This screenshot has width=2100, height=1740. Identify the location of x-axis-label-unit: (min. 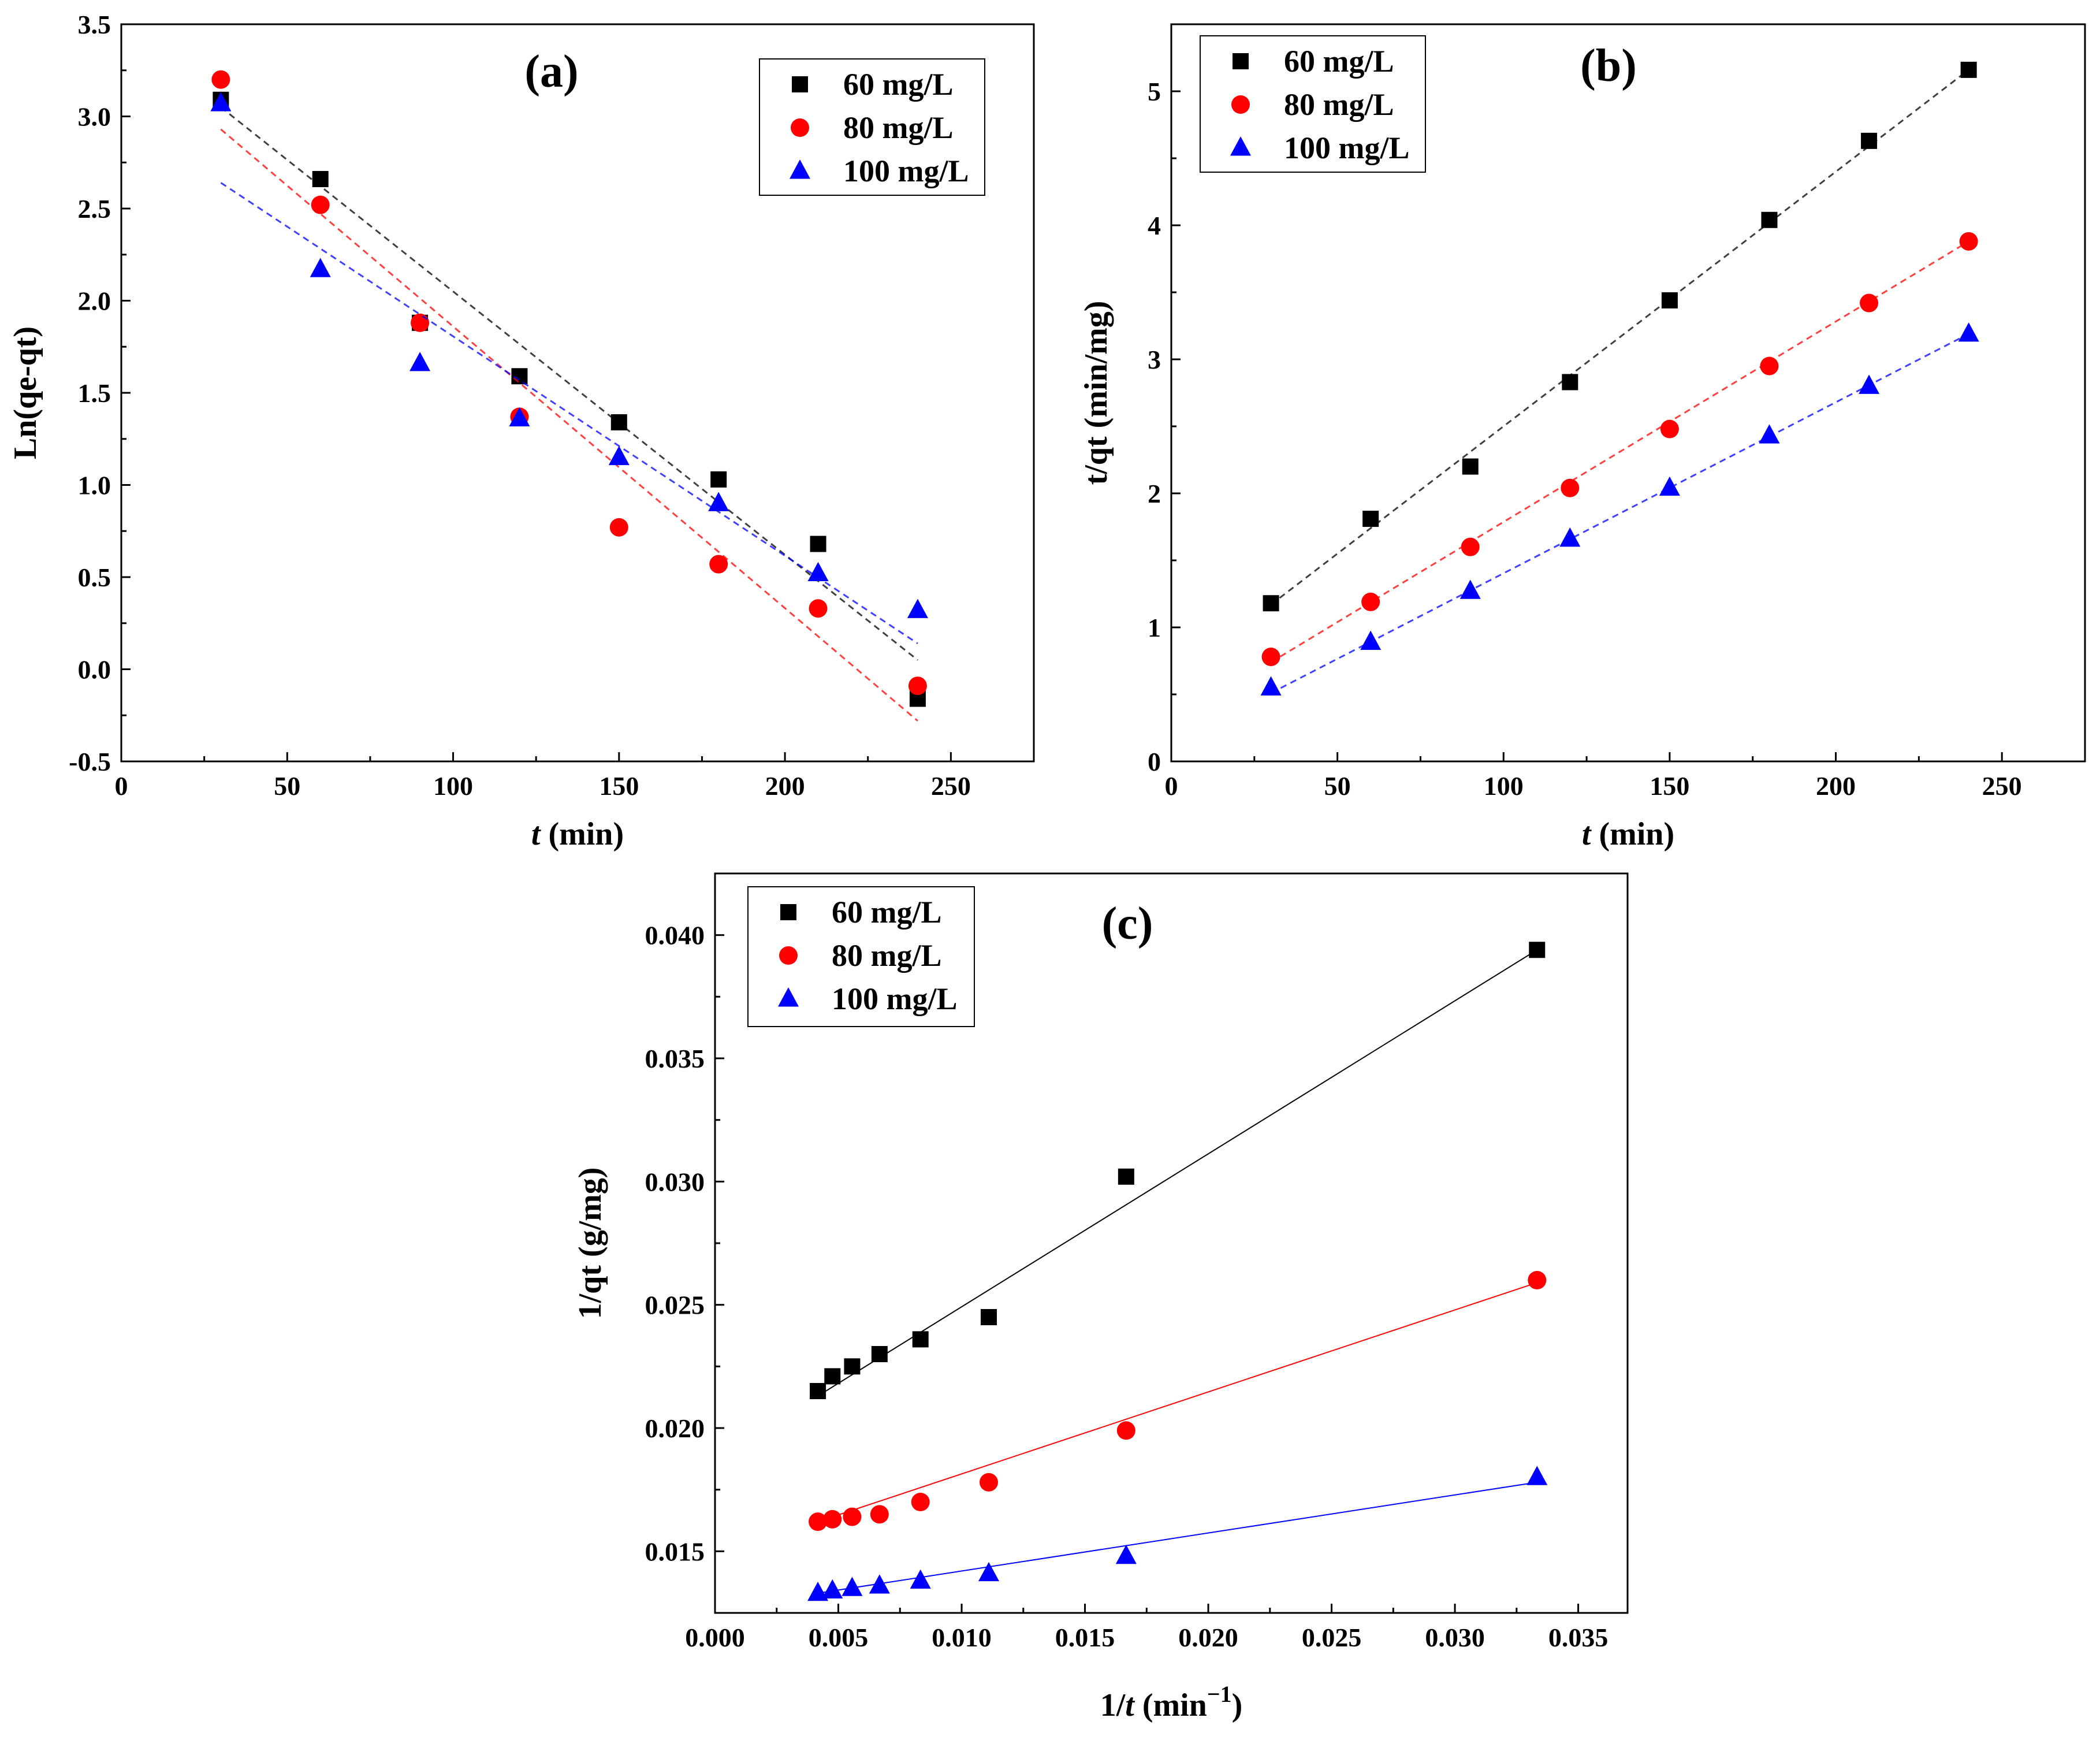
(1171, 1705).